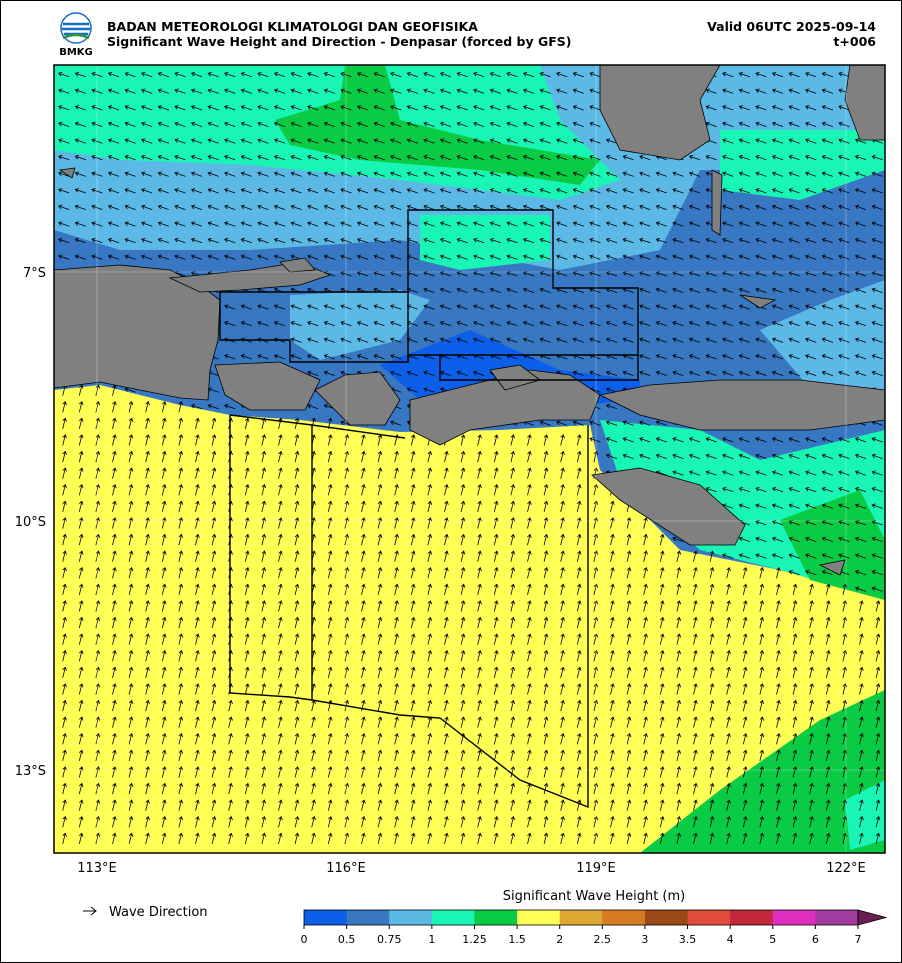 This screenshot has height=963, width=902. I want to click on colorbar-tick-label: 4, so click(730, 939).